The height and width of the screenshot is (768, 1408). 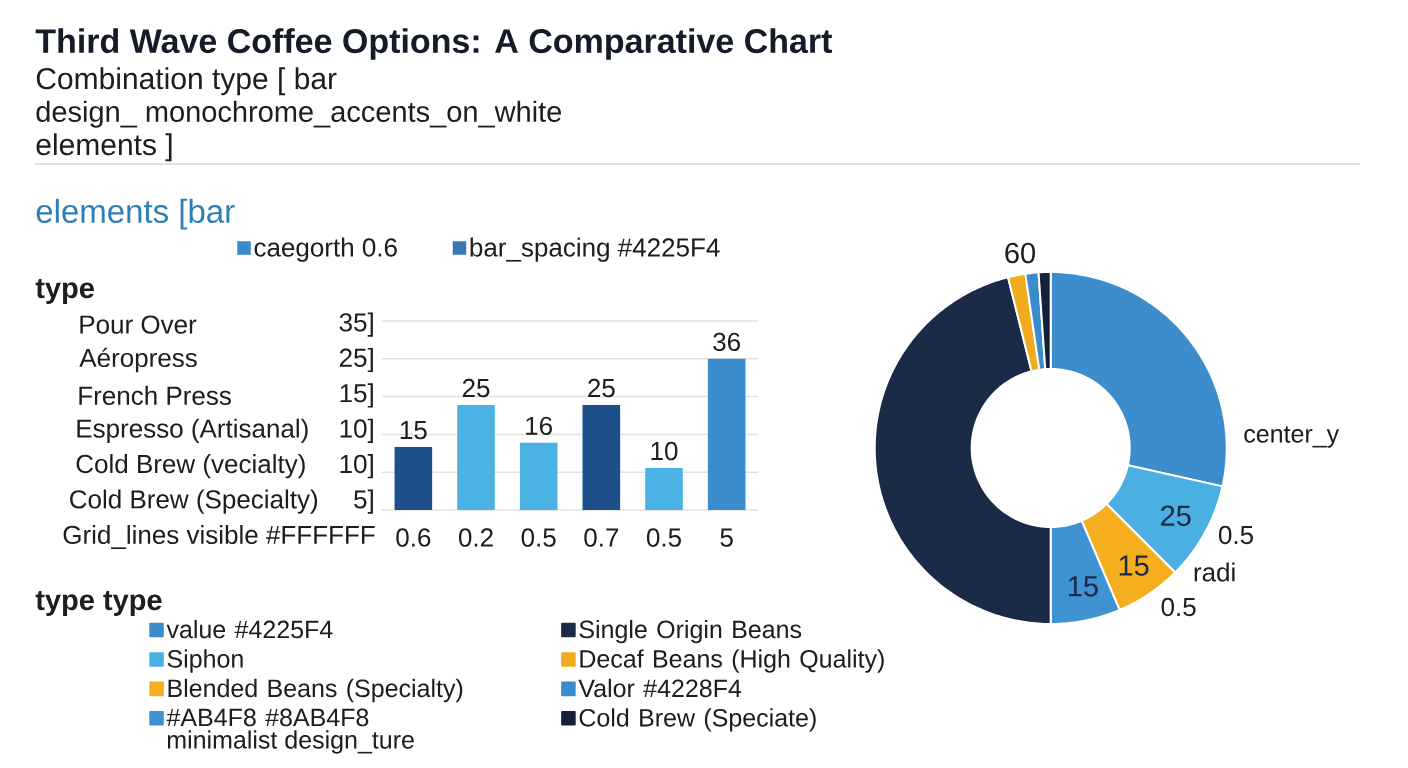 What do you see at coordinates (1214, 572) in the screenshot?
I see `text: radi` at bounding box center [1214, 572].